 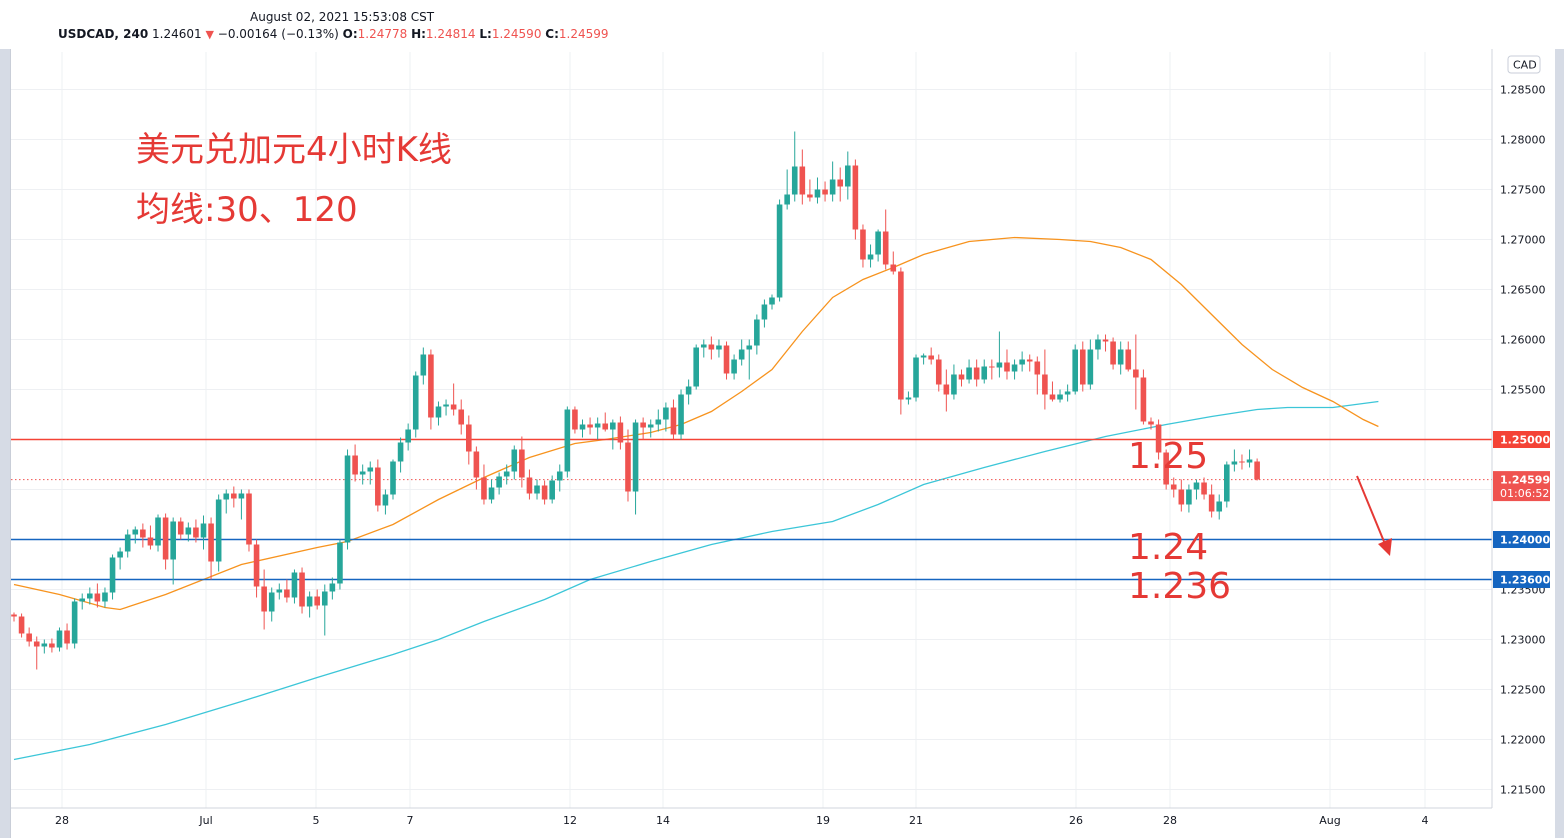 I want to click on time-tick-label: 12, so click(x=570, y=820).